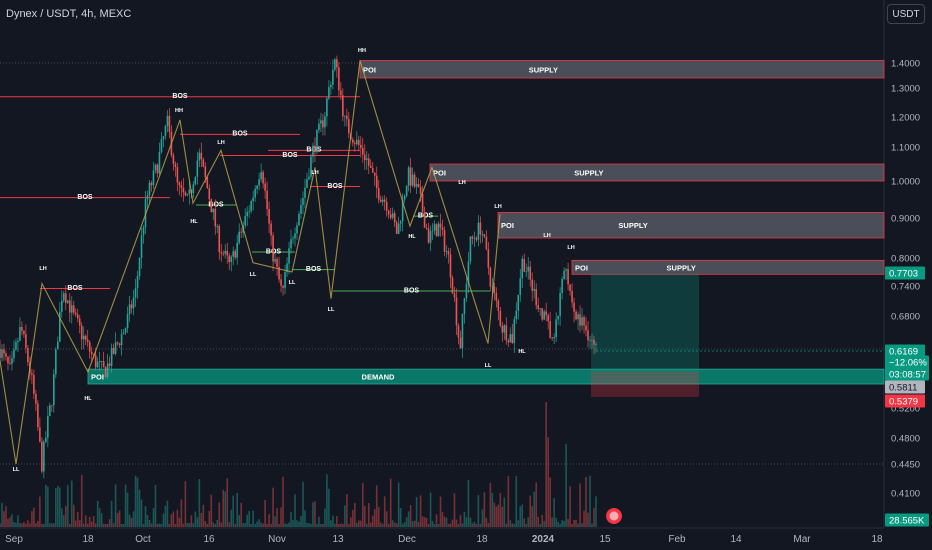 Image resolution: width=932 pixels, height=550 pixels. I want to click on currency-button: USDT, so click(906, 14).